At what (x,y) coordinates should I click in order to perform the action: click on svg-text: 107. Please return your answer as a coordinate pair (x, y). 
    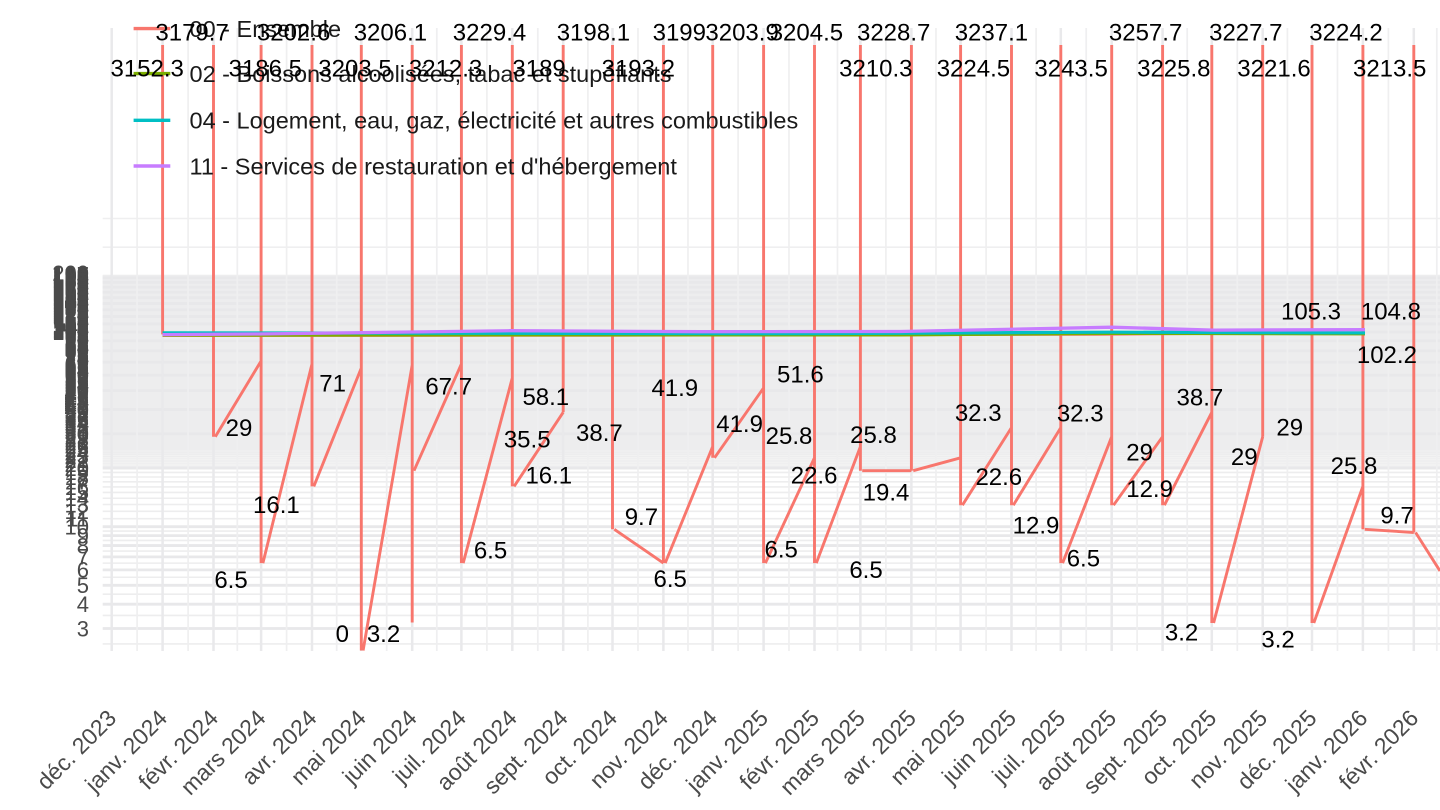
    Looking at the image, I should click on (70, 326).